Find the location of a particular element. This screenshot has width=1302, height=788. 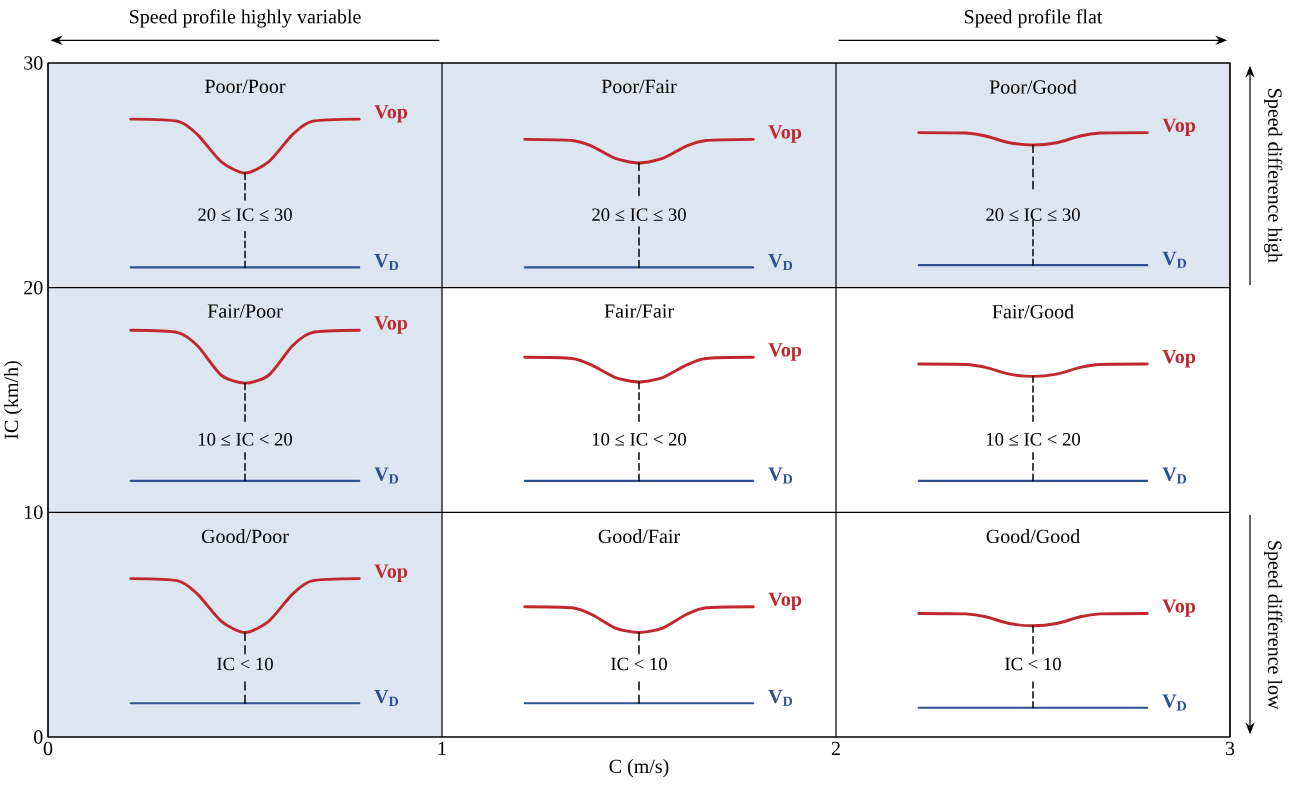

annotation: Good/Good is located at coordinates (1033, 536).